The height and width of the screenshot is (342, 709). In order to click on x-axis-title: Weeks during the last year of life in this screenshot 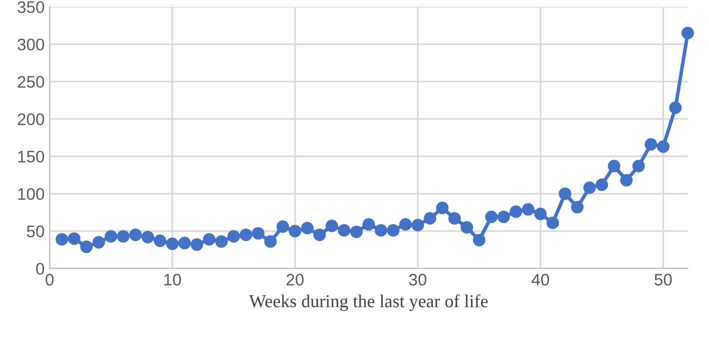, I will do `click(368, 303)`.